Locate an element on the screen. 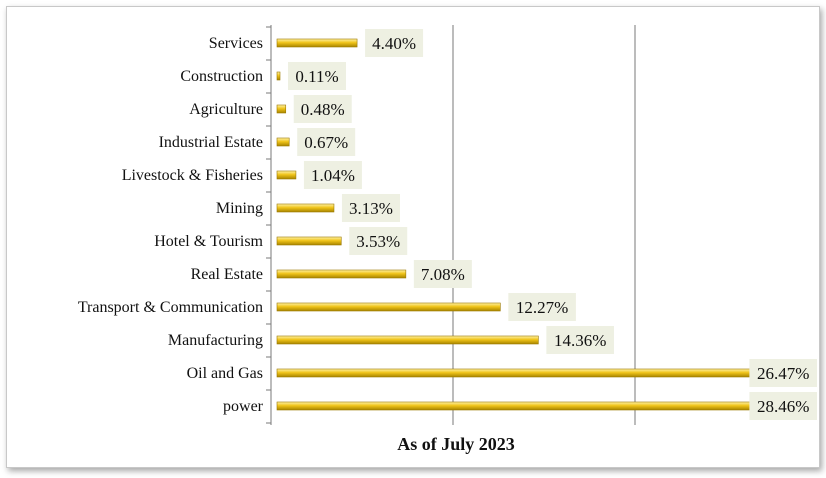 The width and height of the screenshot is (826, 478). category-label: Industrial Estate is located at coordinates (211, 142).